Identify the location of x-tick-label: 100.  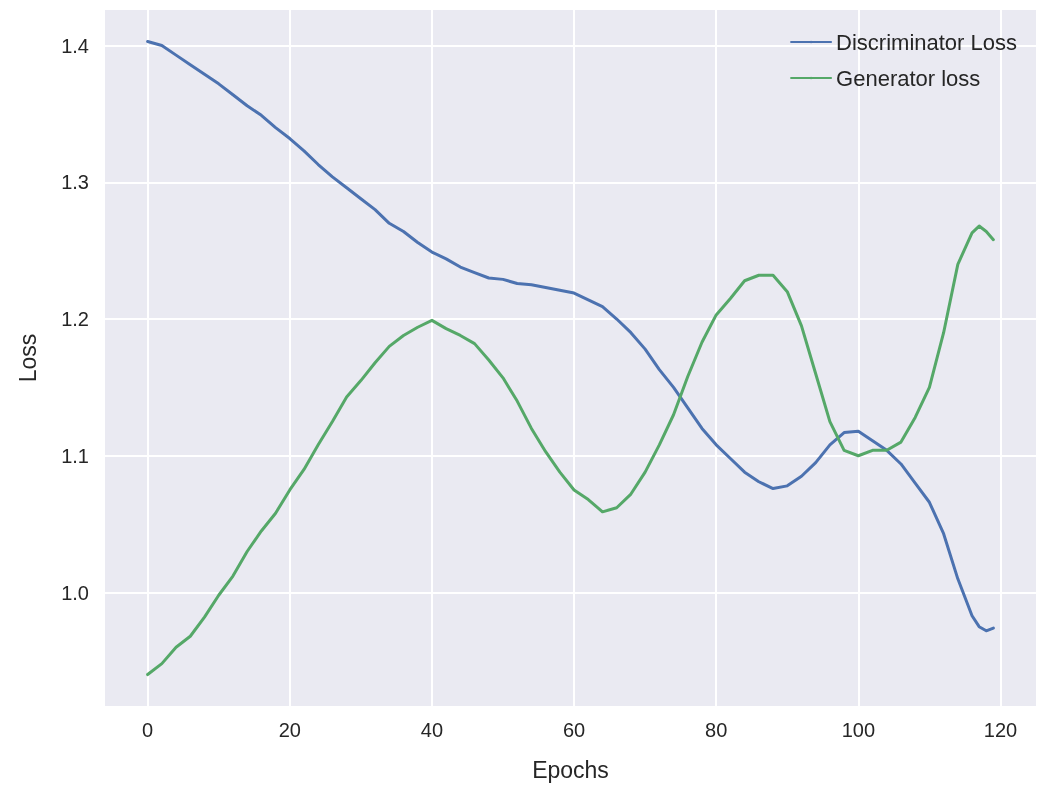
(858, 730).